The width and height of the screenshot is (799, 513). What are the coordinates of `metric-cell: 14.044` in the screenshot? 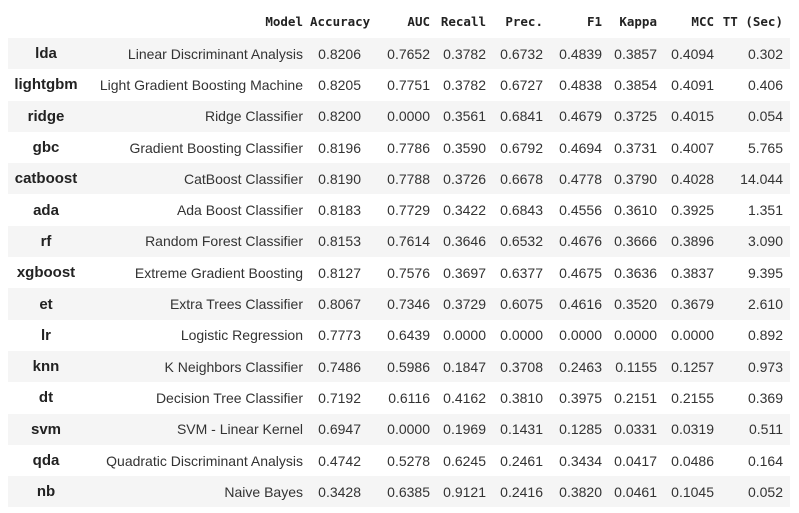 It's located at (761, 178).